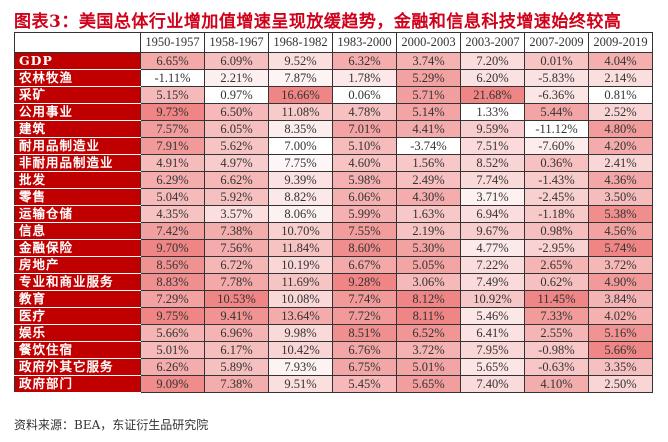  What do you see at coordinates (428, 146) in the screenshot?
I see `value-cell: -3.74%` at bounding box center [428, 146].